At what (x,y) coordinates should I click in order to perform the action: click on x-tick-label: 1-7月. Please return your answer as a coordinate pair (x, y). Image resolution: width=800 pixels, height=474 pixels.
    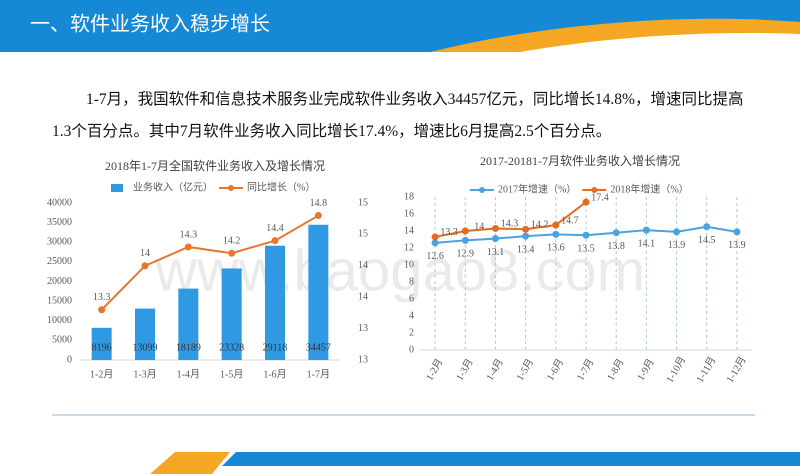
    Looking at the image, I should click on (585, 370).